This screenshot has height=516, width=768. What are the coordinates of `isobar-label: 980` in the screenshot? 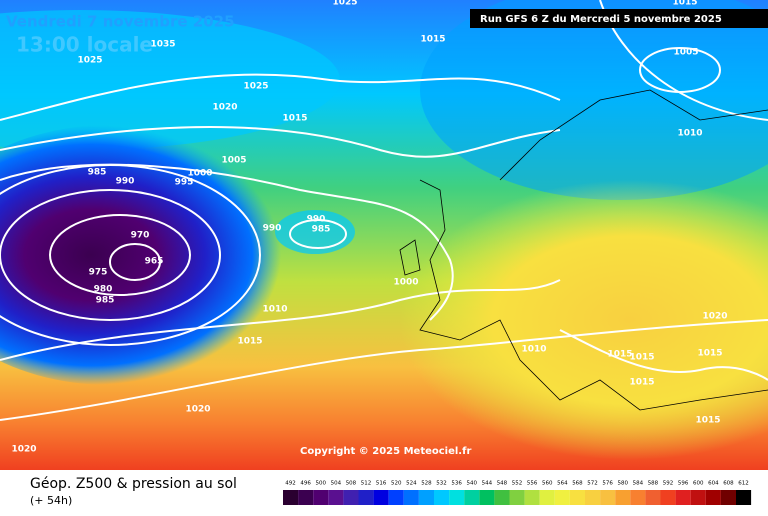 It's located at (103, 290).